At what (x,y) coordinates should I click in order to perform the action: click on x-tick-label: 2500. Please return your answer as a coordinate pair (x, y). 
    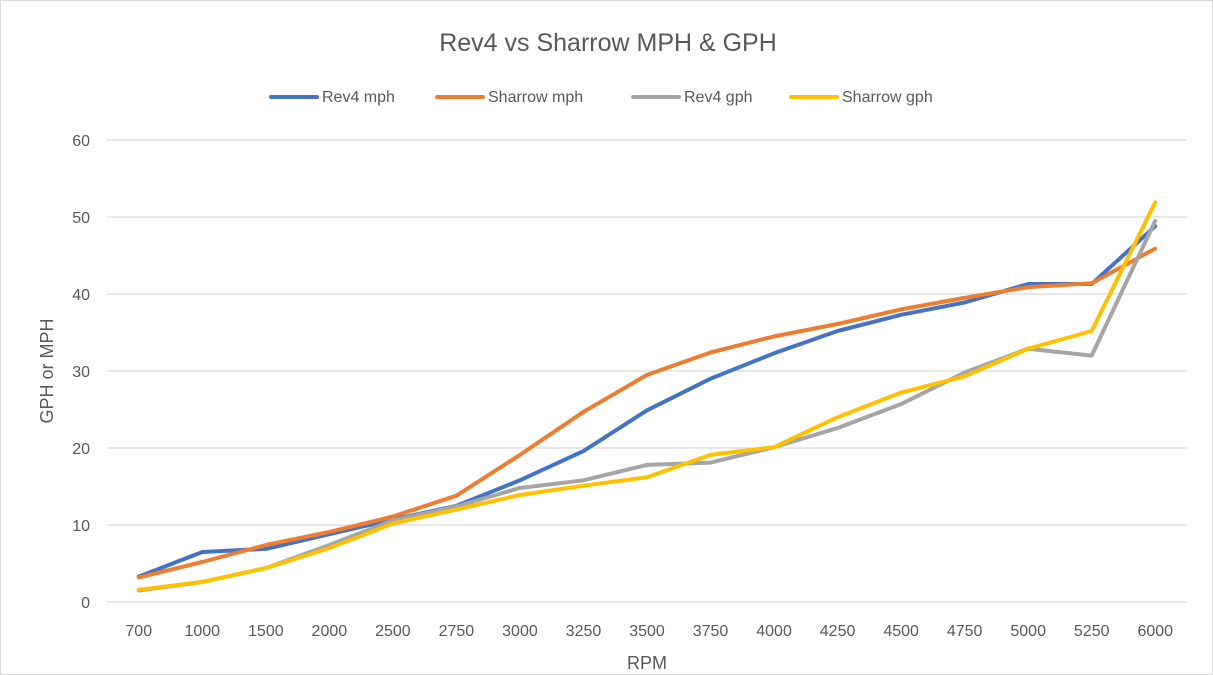
    Looking at the image, I should click on (393, 631).